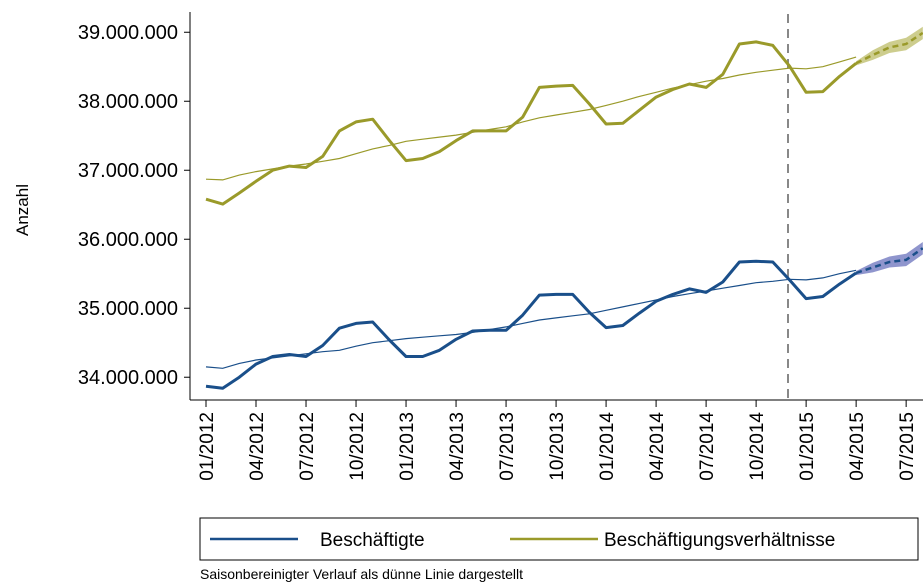 This screenshot has width=923, height=585. I want to click on y-axis-title: Anzahl, so click(22, 210).